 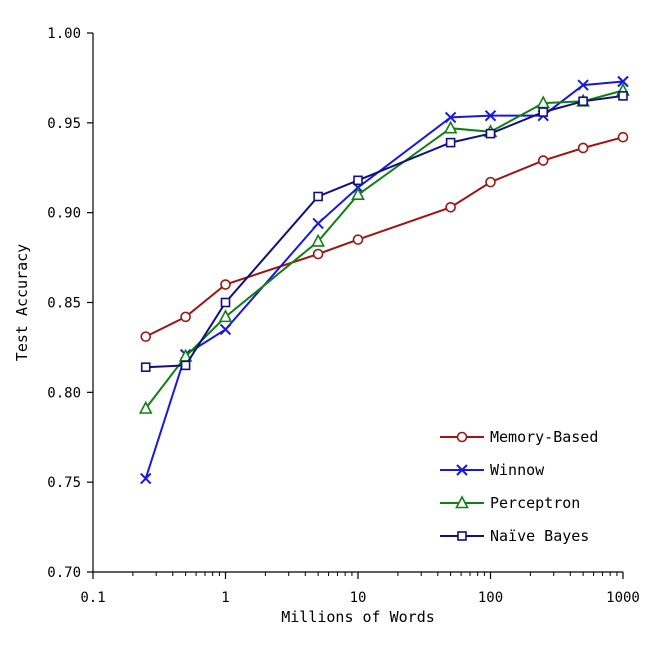 What do you see at coordinates (92, 598) in the screenshot?
I see `x-tick-label: 0.1` at bounding box center [92, 598].